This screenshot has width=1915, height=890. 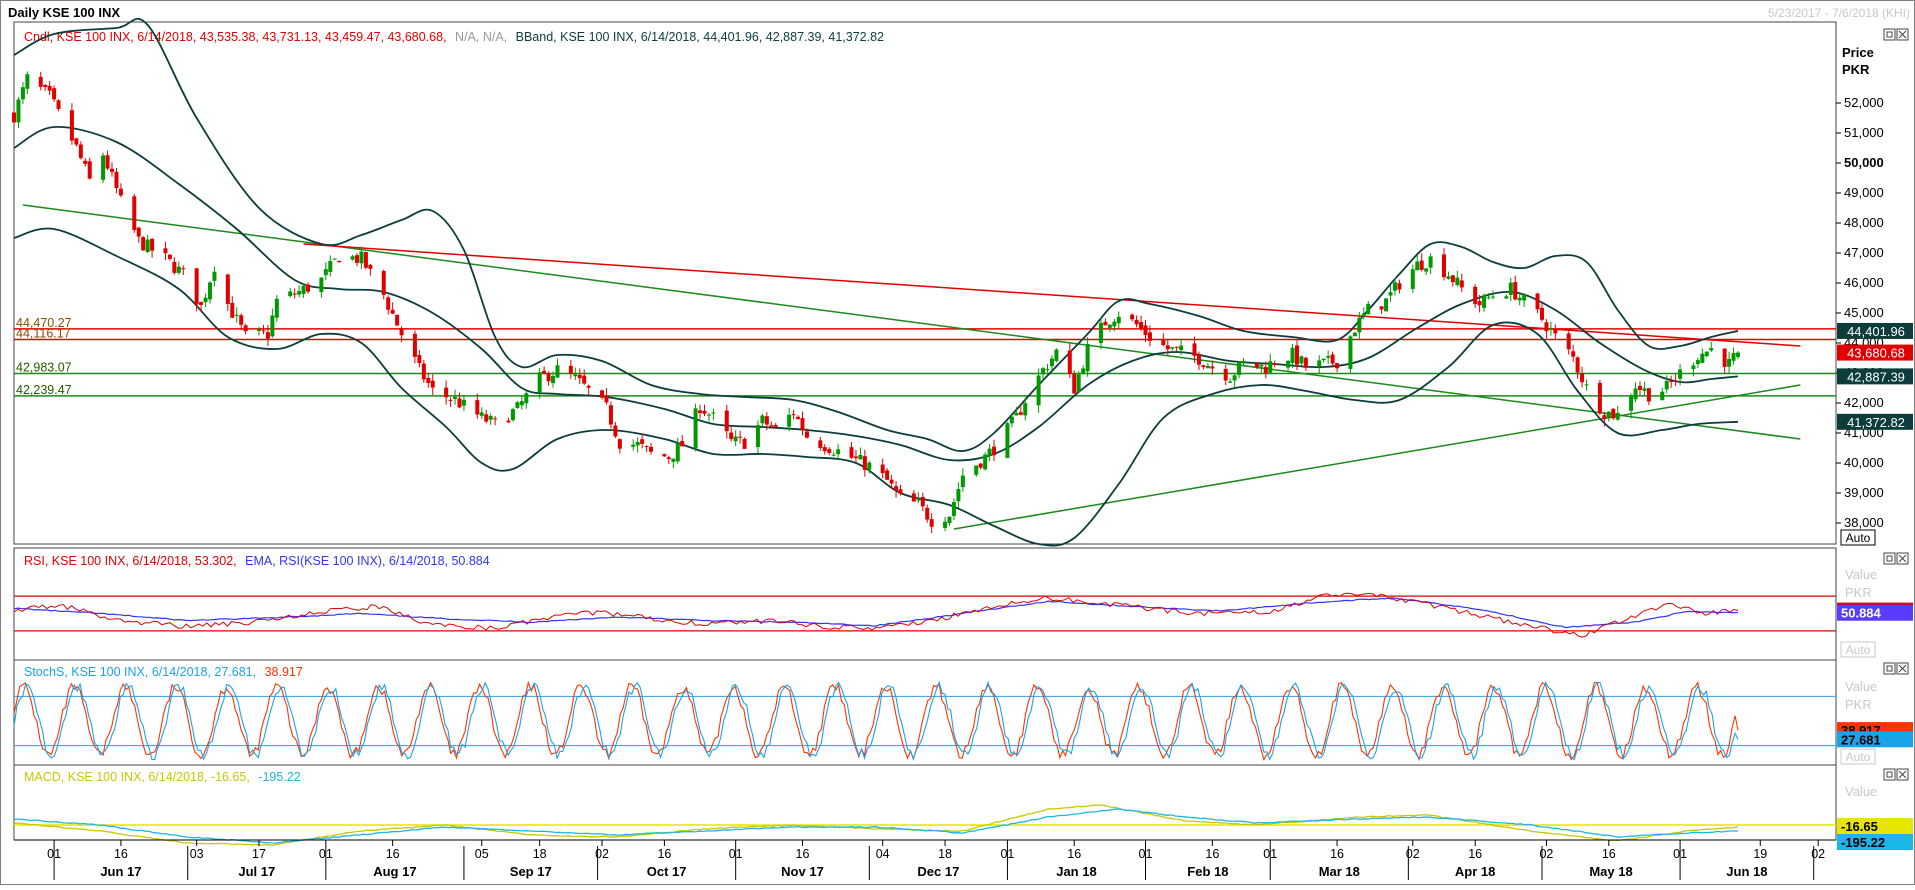 What do you see at coordinates (367, 561) in the screenshot?
I see `rsi-legend-ema: EMA, RSI(KSE 100 INX), 6/14/2018, 50.884` at bounding box center [367, 561].